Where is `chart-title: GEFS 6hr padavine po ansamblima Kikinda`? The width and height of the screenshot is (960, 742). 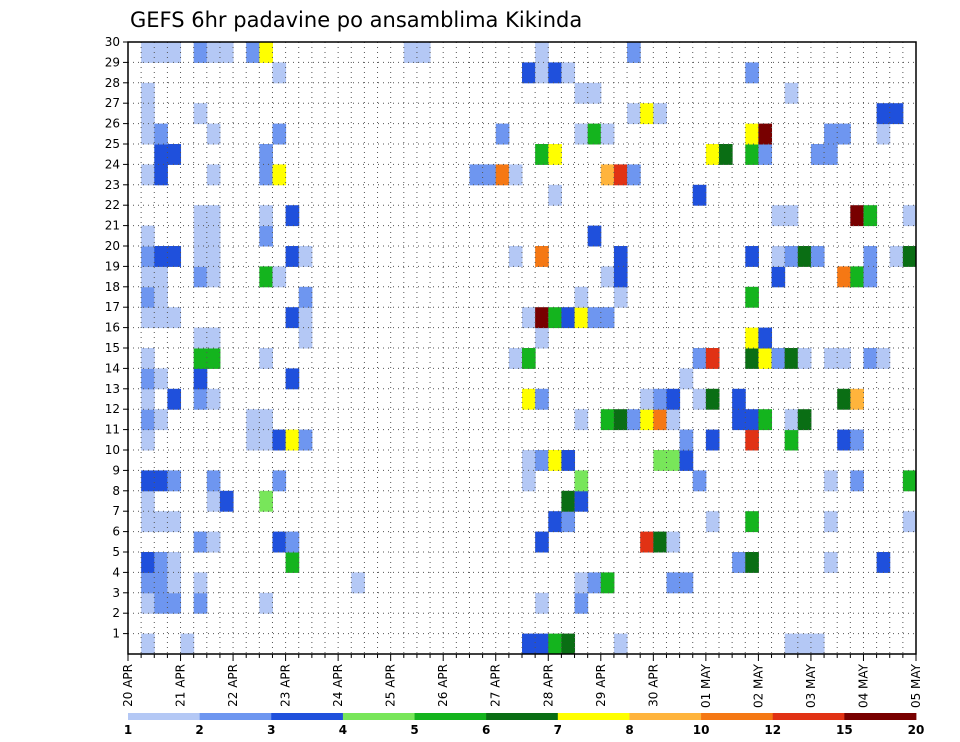
chart-title: GEFS 6hr padavine po ansamblima Kikinda is located at coordinates (356, 20).